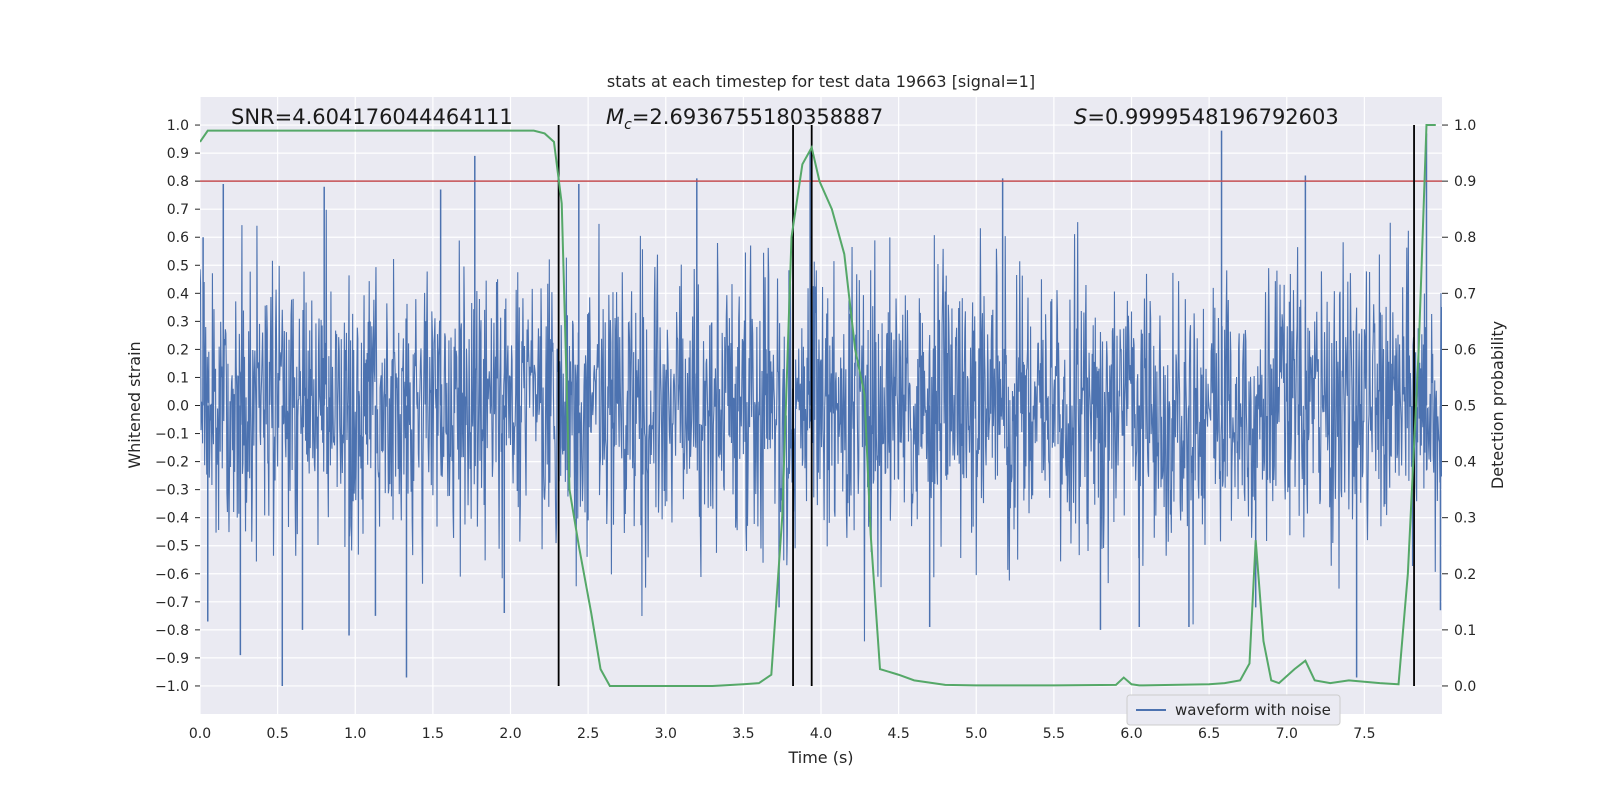 The image size is (1600, 800). What do you see at coordinates (172, 435) in the screenshot?
I see `left-tick-label: −0.1` at bounding box center [172, 435].